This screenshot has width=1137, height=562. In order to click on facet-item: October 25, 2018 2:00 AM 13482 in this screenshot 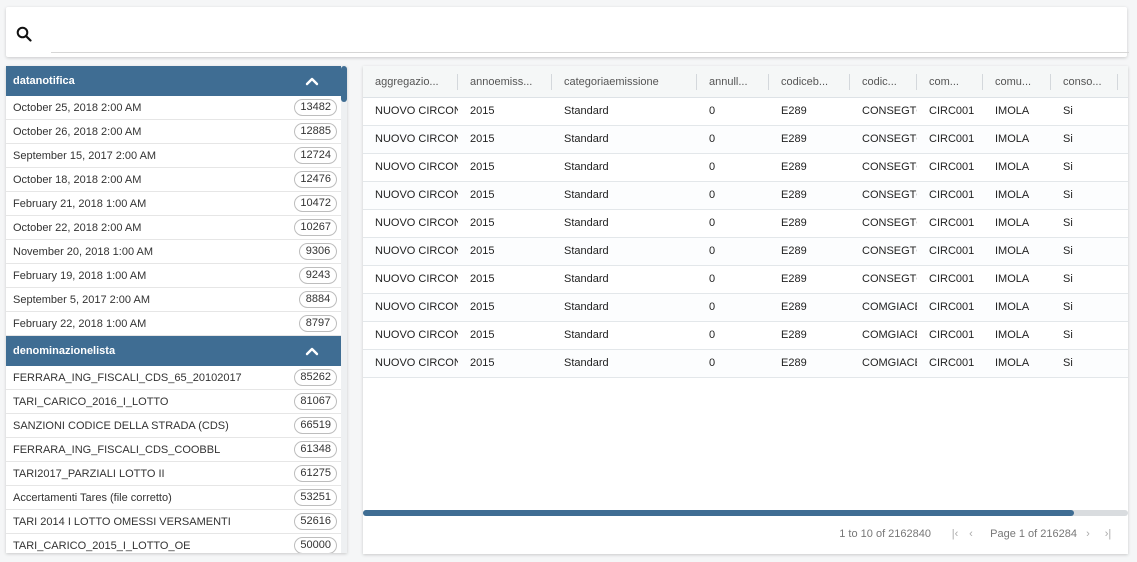, I will do `click(173, 108)`.